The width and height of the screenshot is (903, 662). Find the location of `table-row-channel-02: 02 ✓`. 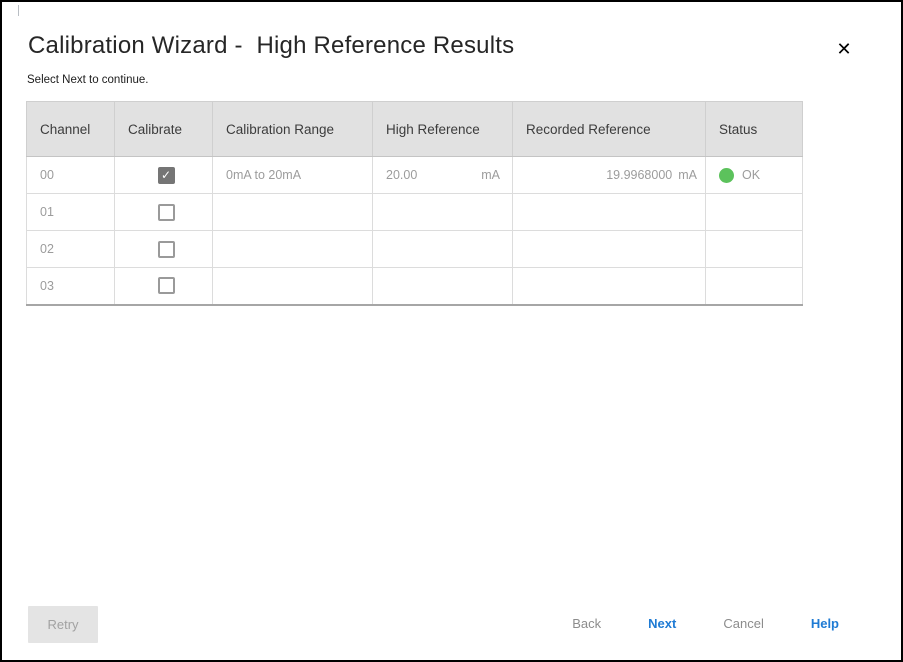

table-row-channel-02: 02 ✓ is located at coordinates (414, 249).